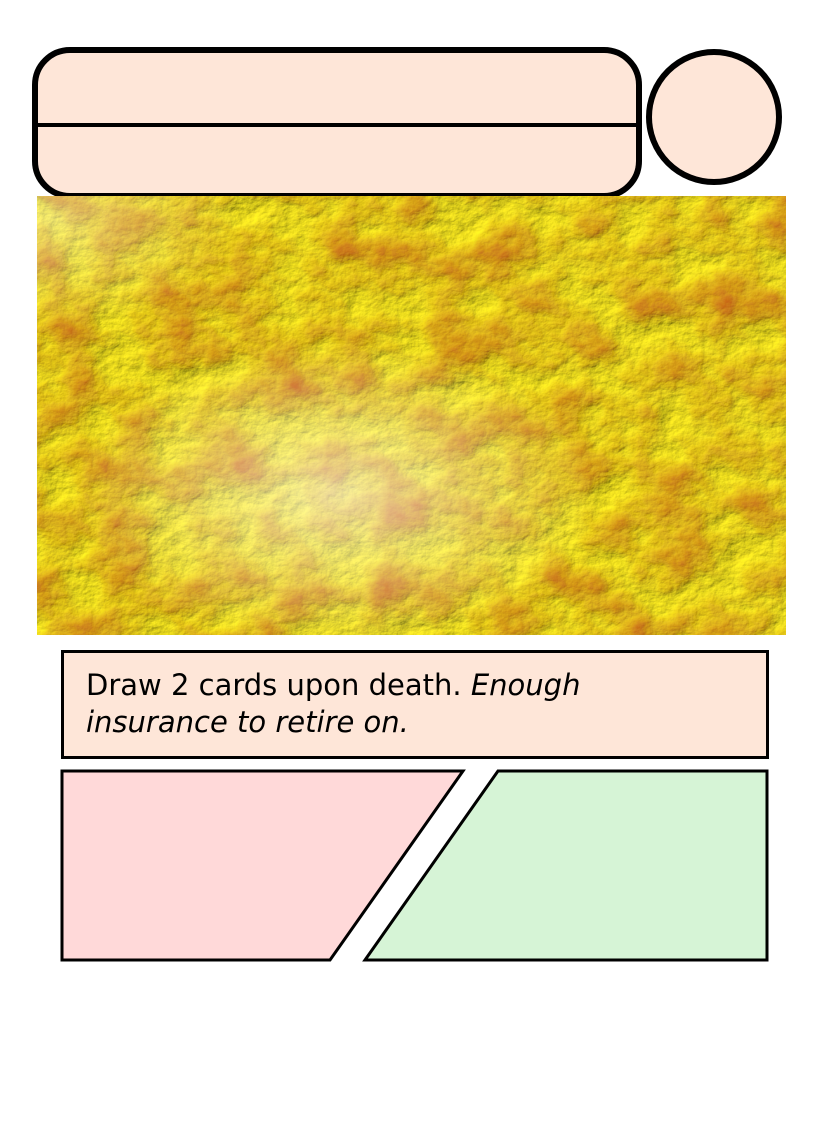  Describe the element at coordinates (333, 703) in the screenshot. I see `flavor-text: Enough insurance to retire on.` at that location.